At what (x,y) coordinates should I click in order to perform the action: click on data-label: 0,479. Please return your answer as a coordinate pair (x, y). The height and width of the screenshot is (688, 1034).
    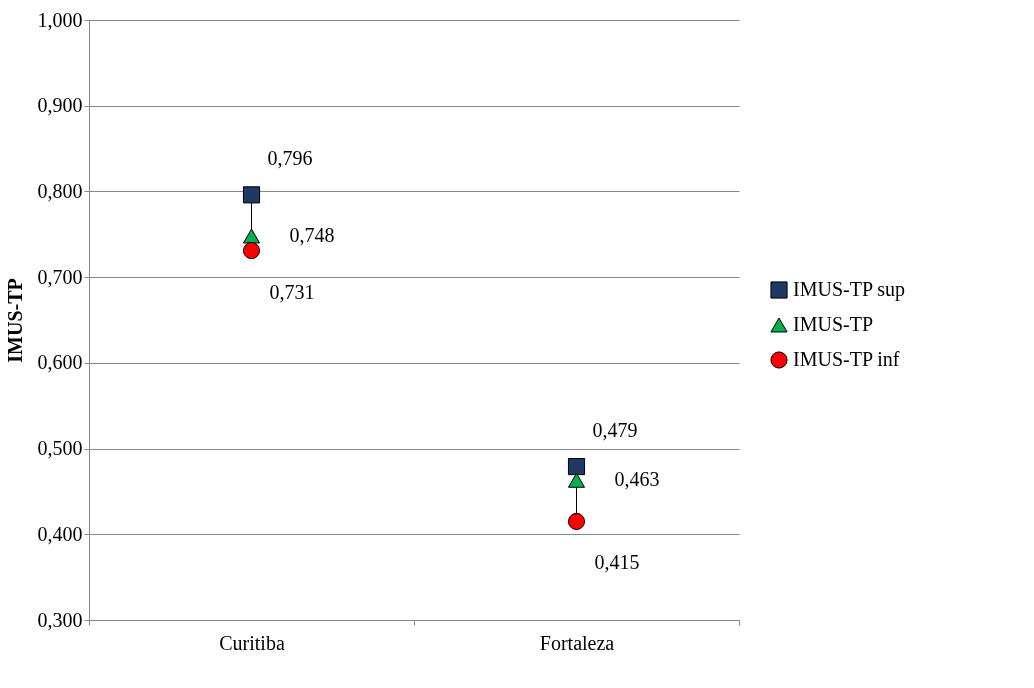
    Looking at the image, I should click on (615, 429).